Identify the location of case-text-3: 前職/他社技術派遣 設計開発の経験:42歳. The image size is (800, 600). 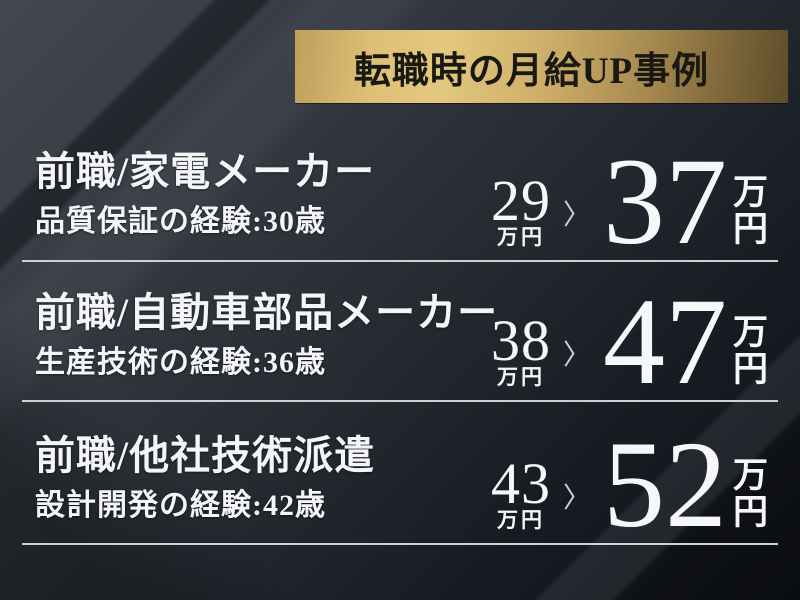
(205, 477).